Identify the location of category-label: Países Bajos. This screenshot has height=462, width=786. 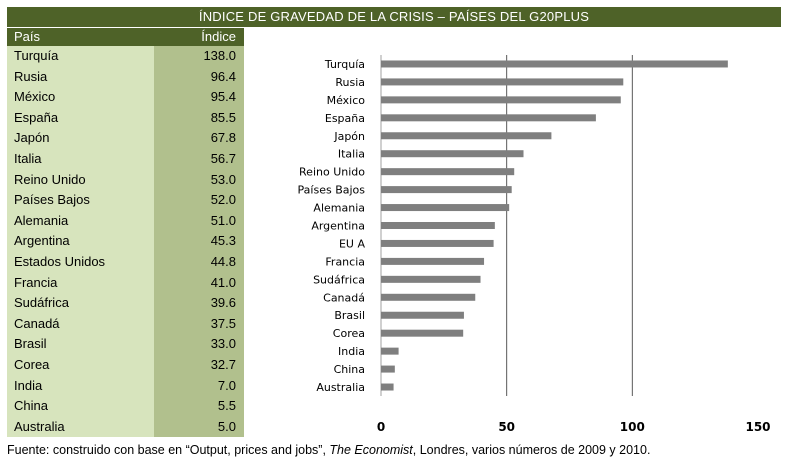
(332, 190).